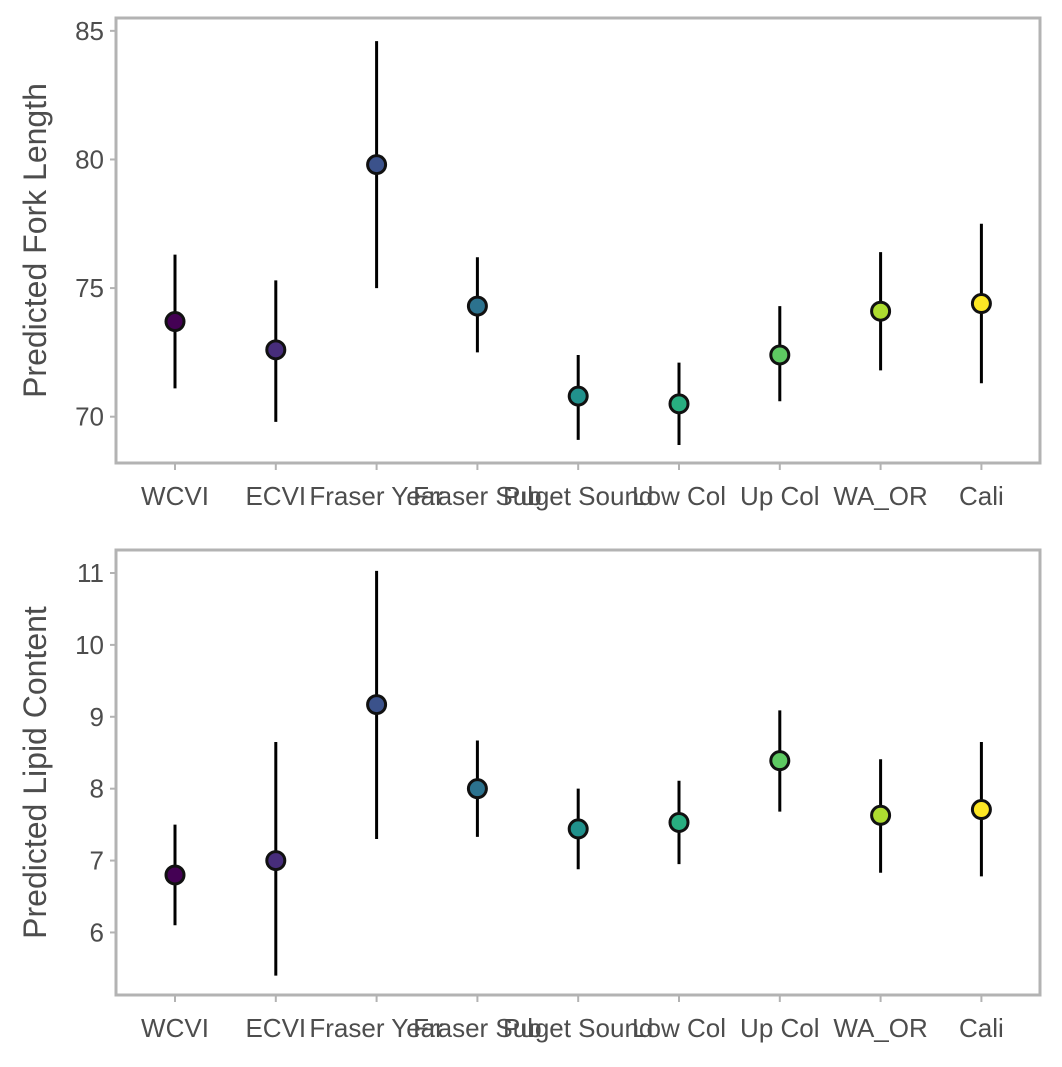 The height and width of the screenshot is (1067, 1062). What do you see at coordinates (90, 573) in the screenshot?
I see `y-tick-label: 11` at bounding box center [90, 573].